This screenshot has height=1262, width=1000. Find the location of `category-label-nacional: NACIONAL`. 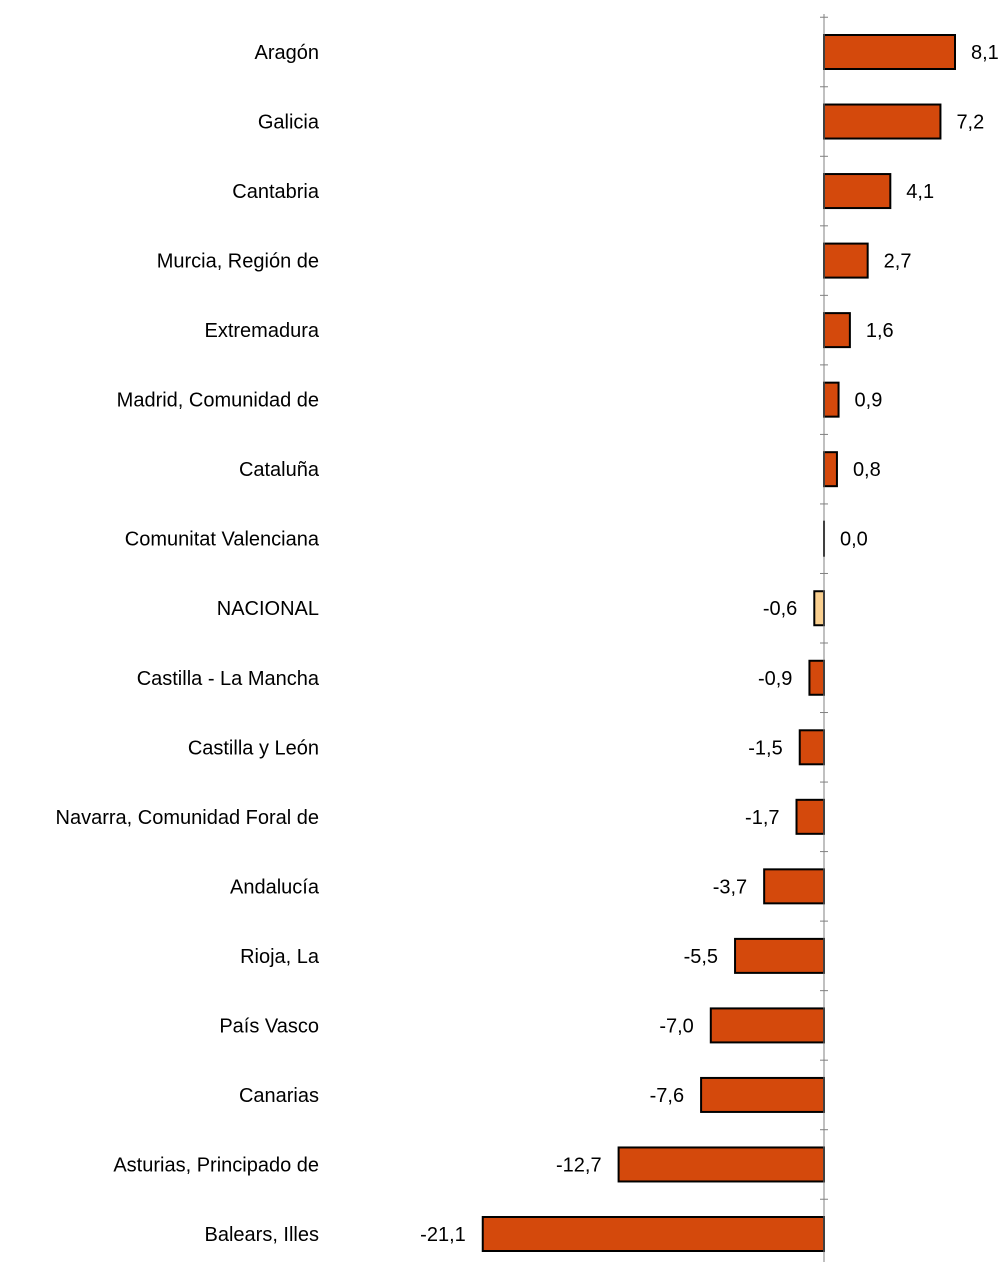

category-label-nacional: NACIONAL is located at coordinates (268, 609).